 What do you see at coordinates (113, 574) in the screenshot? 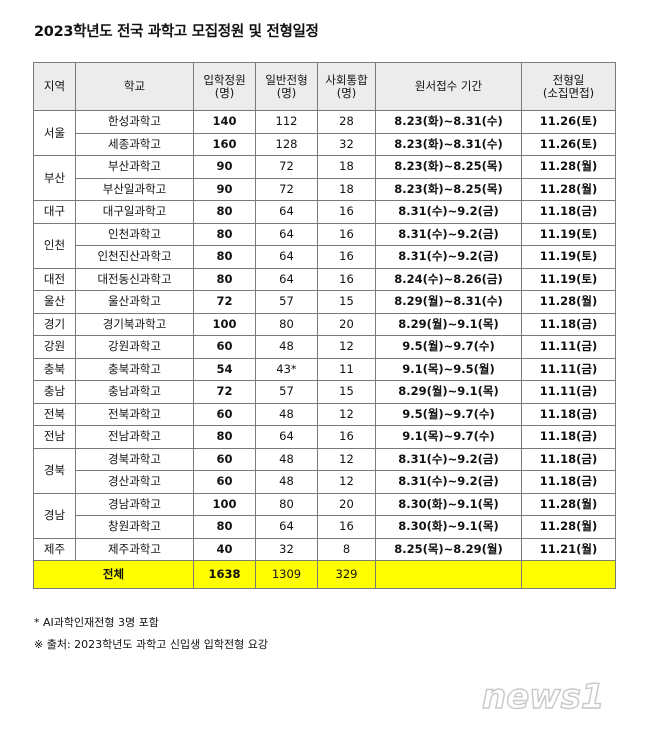
I see `total-label: 전체` at bounding box center [113, 574].